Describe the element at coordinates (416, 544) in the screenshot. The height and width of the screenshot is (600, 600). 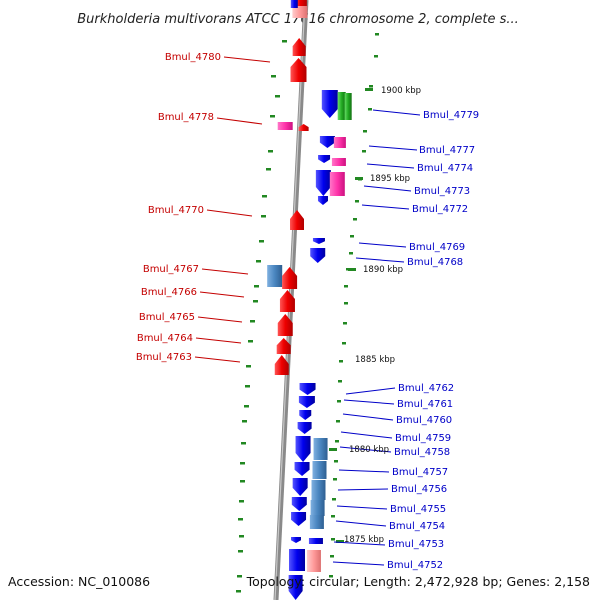
I see `gene-label-bmul-4753: Bmul_4753` at that location.